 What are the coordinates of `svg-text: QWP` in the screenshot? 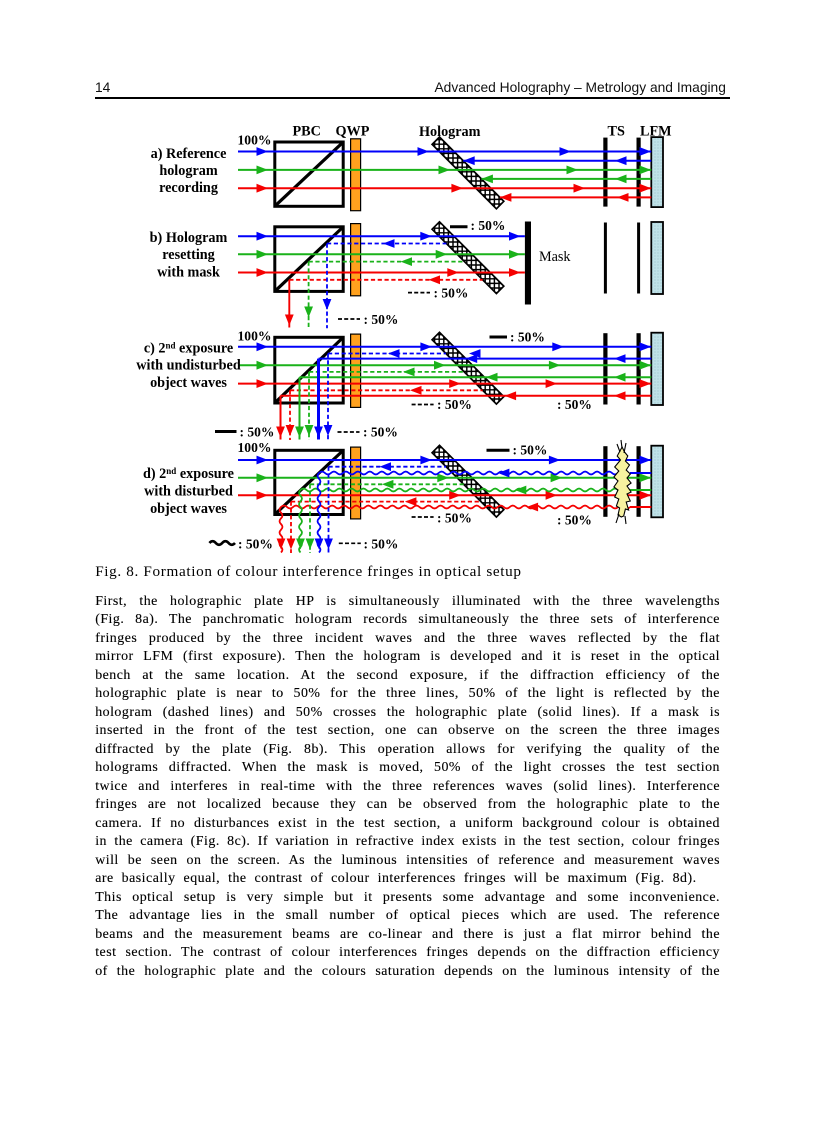 It's located at (353, 132).